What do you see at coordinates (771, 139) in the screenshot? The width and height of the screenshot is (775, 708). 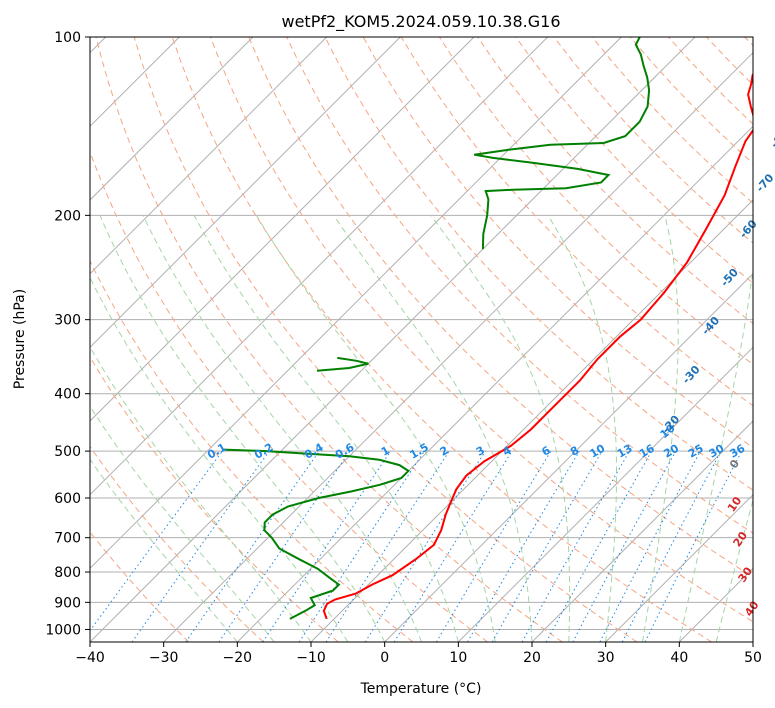 I see `dry-adiabat-label: -80` at bounding box center [771, 139].